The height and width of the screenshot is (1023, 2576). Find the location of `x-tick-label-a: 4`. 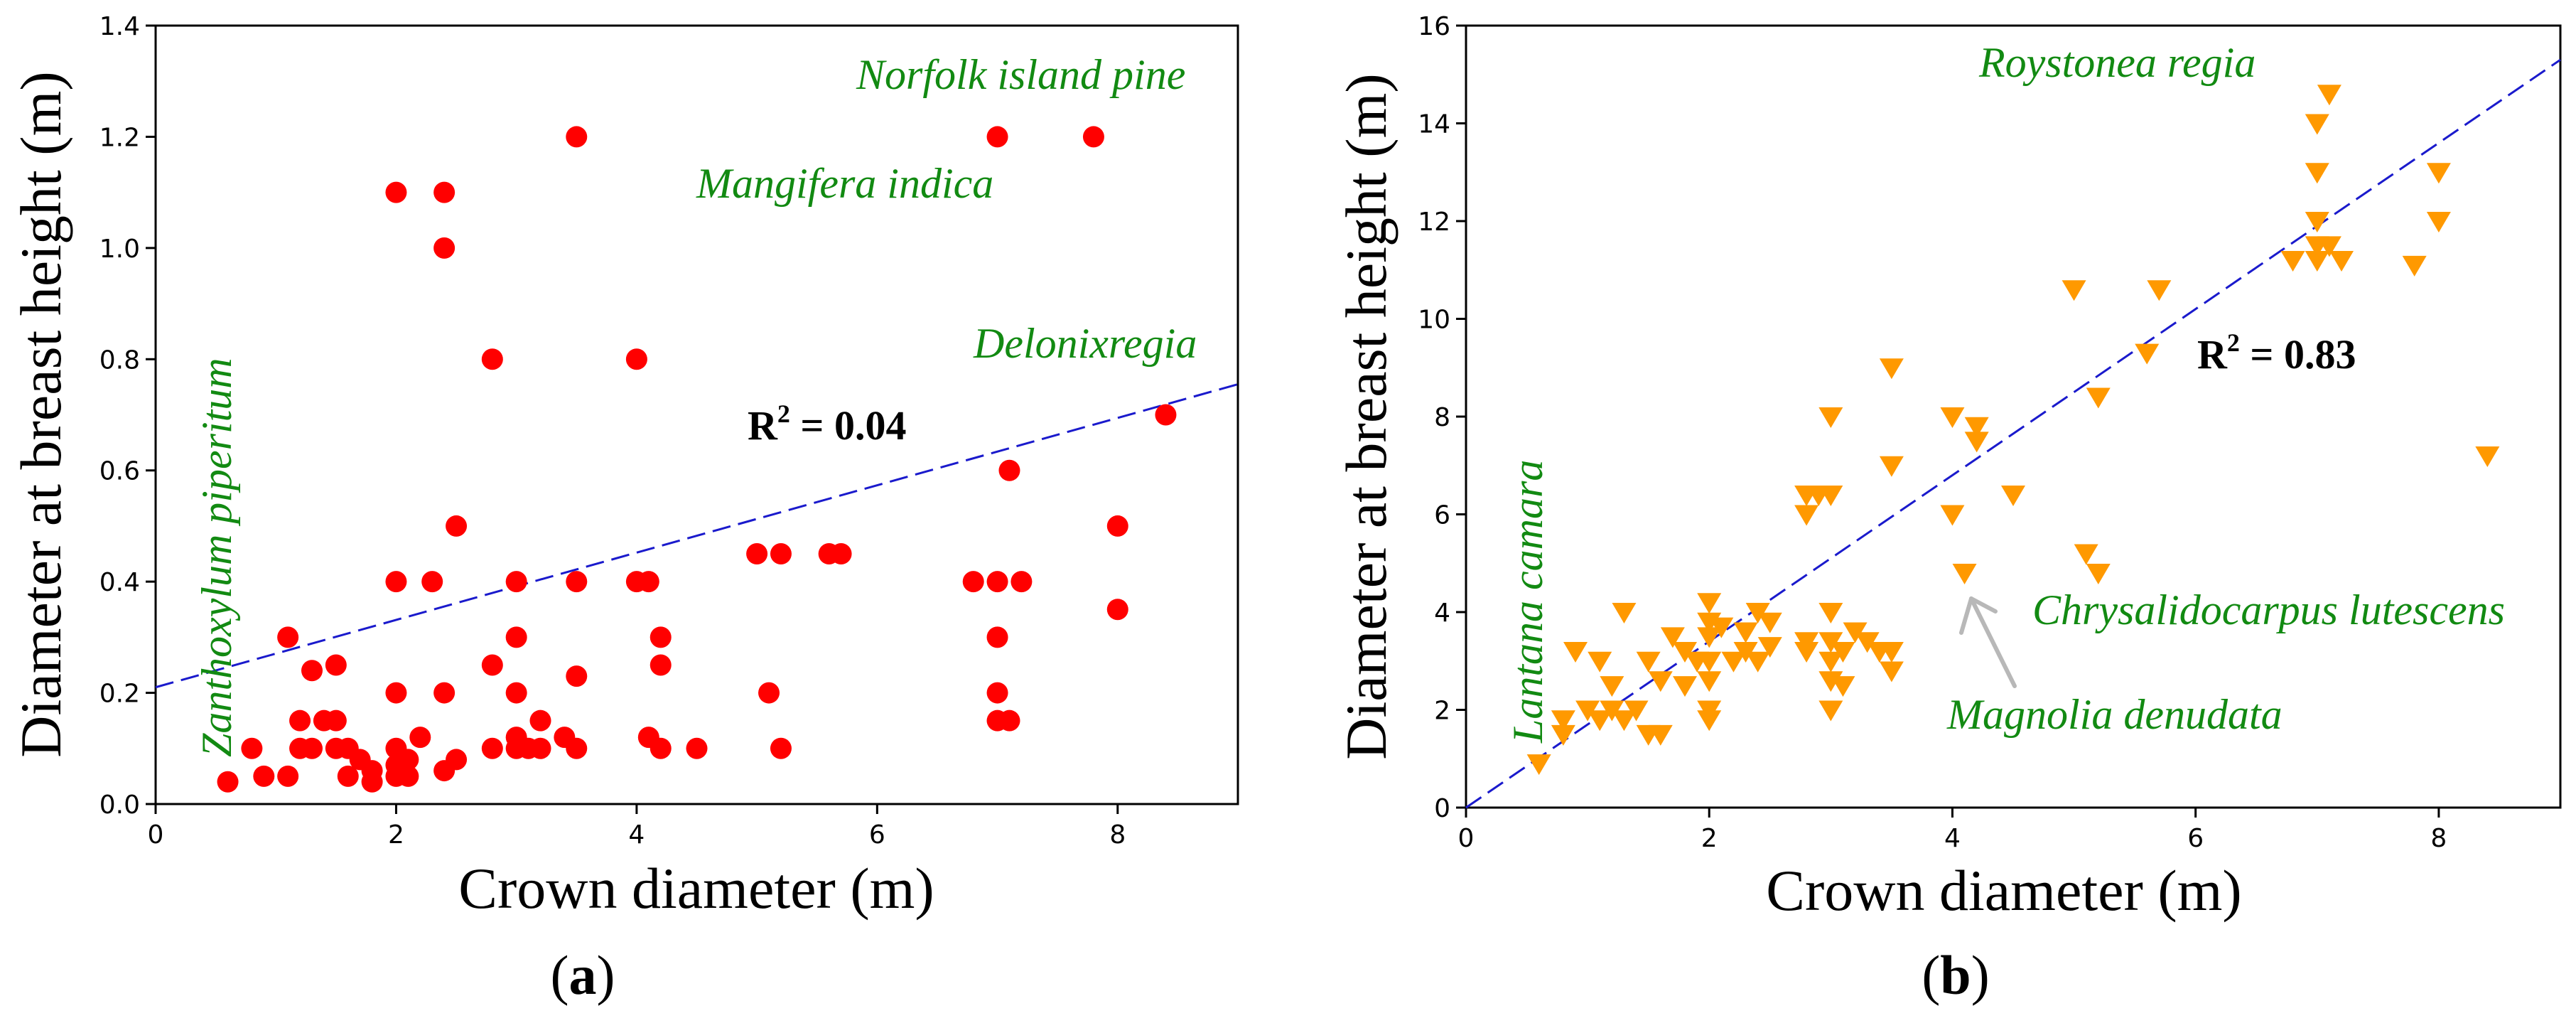

x-tick-label-a: 4 is located at coordinates (637, 835).